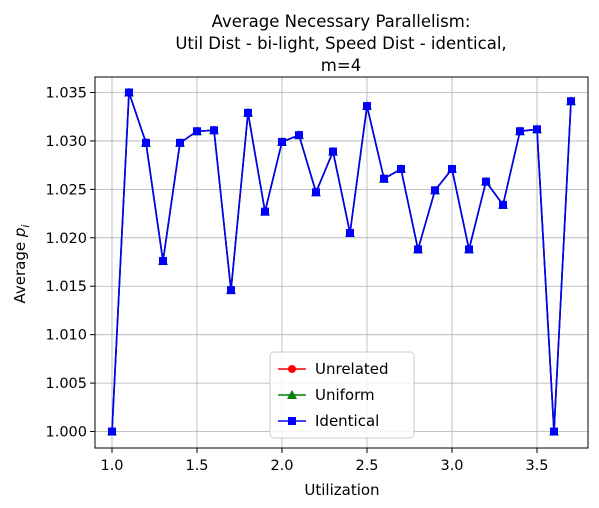  Describe the element at coordinates (66, 433) in the screenshot. I see `y-tick-label: 1.000` at that location.